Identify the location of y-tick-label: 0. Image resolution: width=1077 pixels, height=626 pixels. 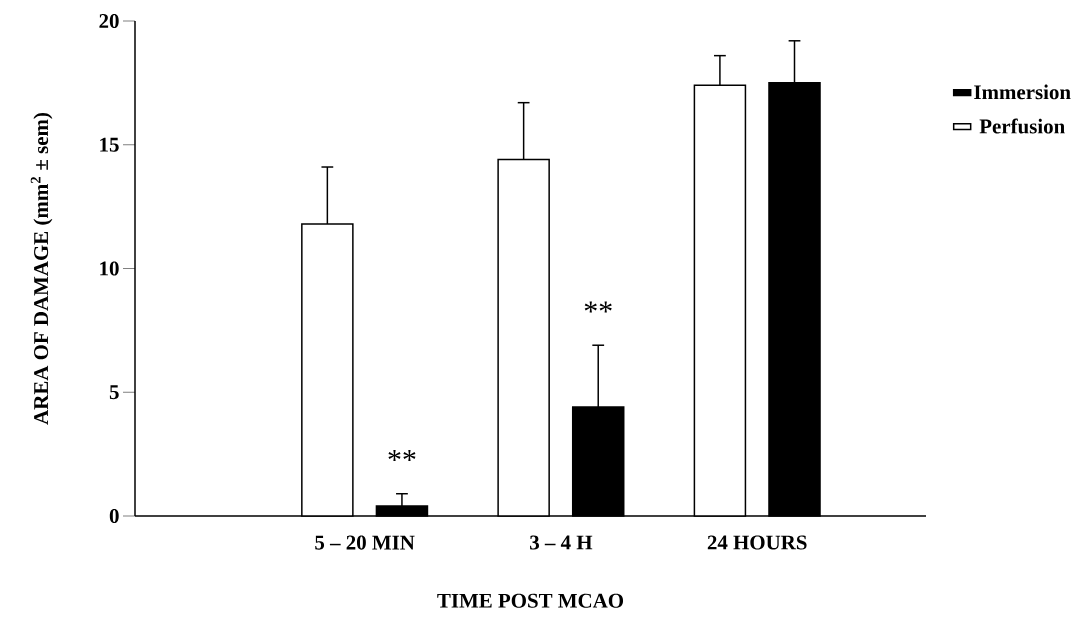
(114, 516).